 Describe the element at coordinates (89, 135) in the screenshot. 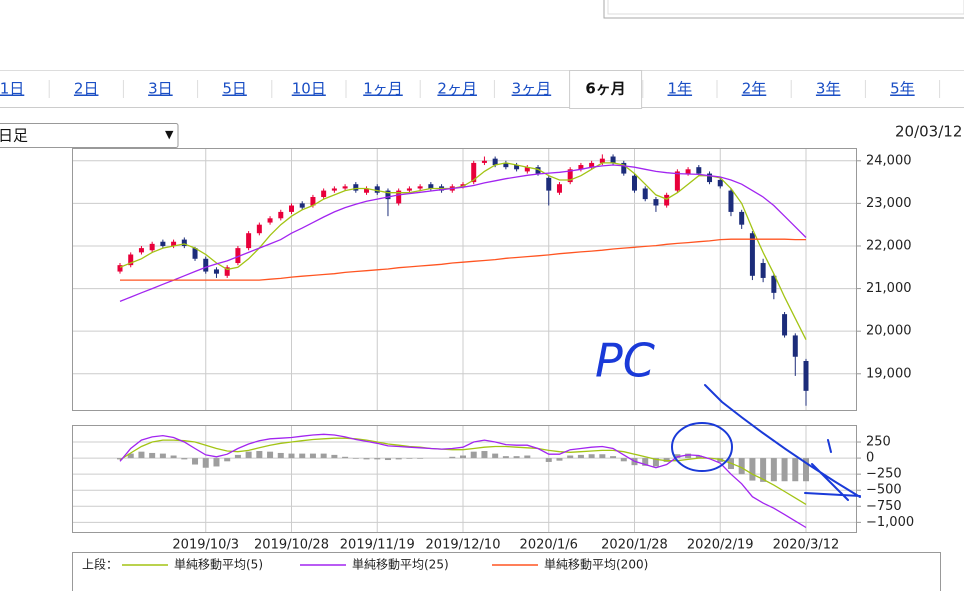

I see `period-select` at that location.